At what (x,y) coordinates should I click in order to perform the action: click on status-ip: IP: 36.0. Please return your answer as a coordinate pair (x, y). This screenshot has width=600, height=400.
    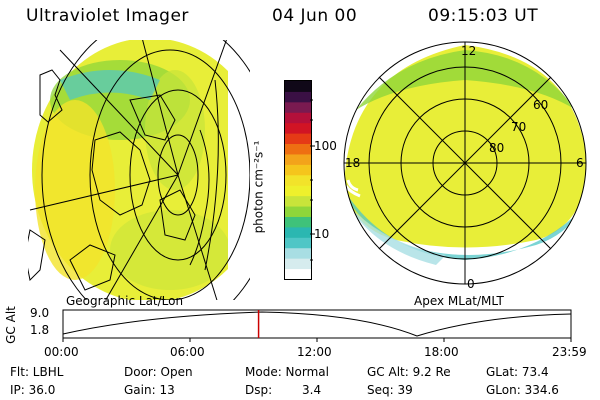
    Looking at the image, I should click on (33, 390).